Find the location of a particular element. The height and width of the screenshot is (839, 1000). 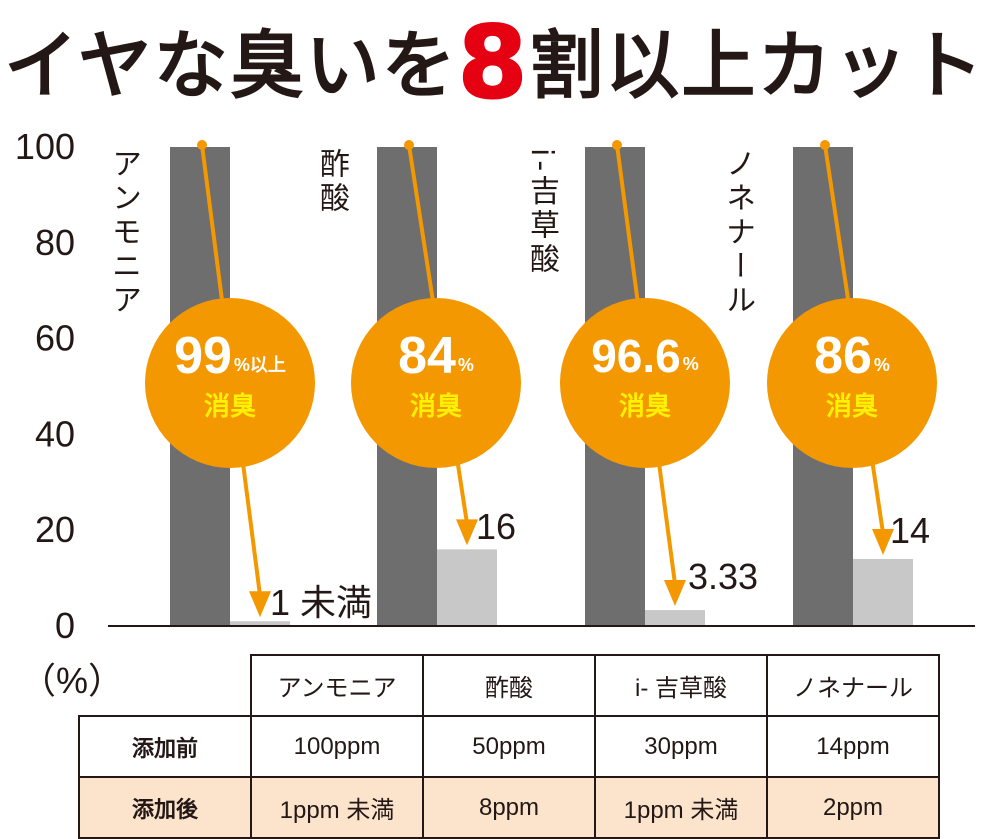

category-label-acetic-acid: 酢酸 is located at coordinates (331, 182).